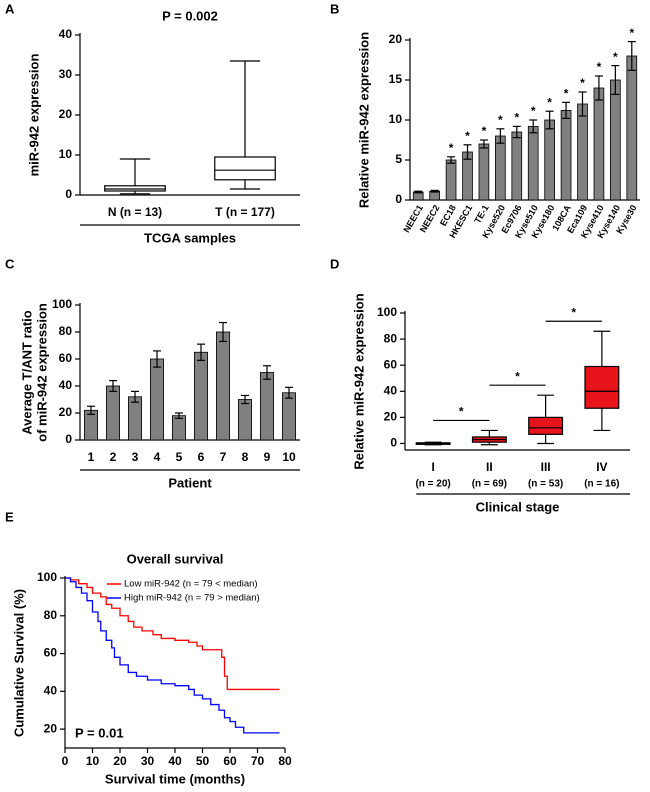 This screenshot has height=792, width=650. I want to click on chart-title: P = 0.002, so click(190, 15).